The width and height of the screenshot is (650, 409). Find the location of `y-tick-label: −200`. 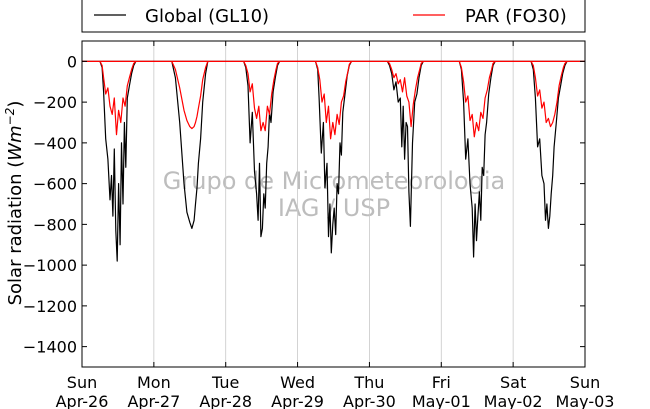

y-tick-label: −200 is located at coordinates (55, 102).